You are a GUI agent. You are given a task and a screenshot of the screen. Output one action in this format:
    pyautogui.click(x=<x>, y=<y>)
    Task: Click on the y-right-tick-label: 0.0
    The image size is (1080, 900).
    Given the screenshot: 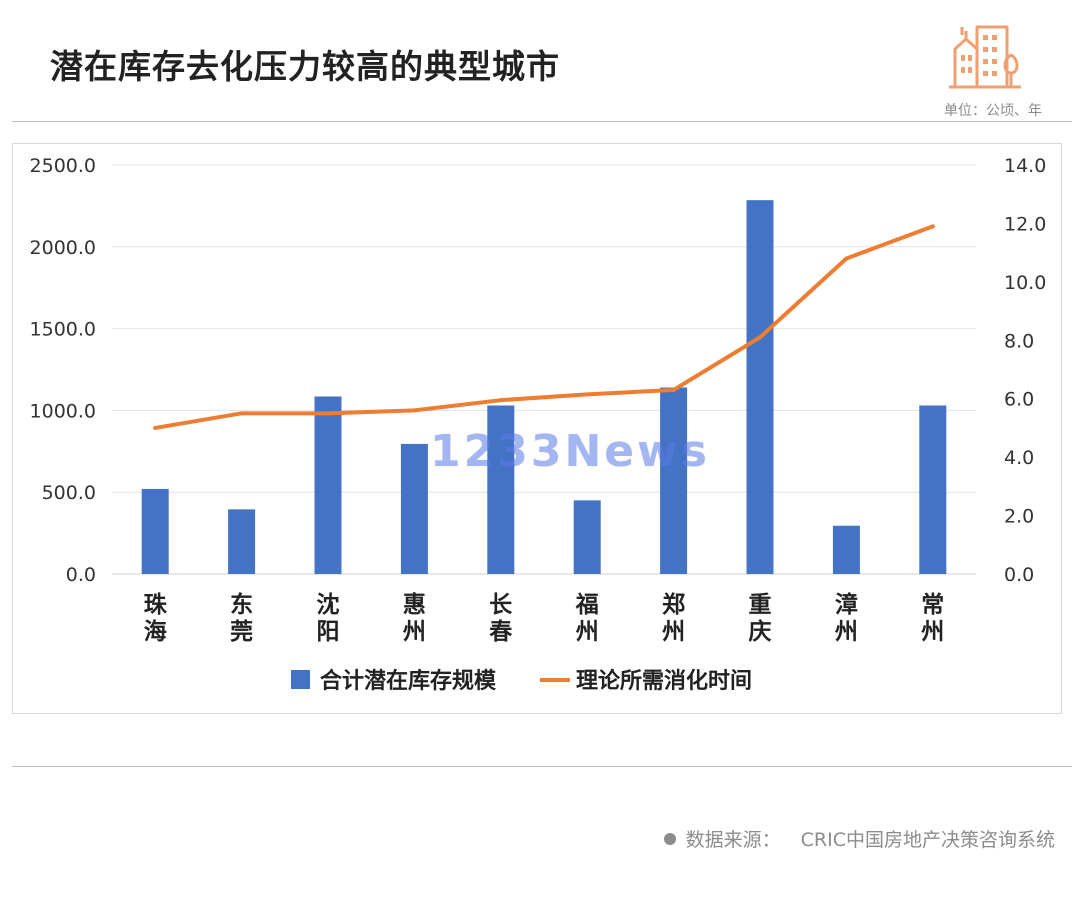 What is the action you would take?
    pyautogui.click(x=1019, y=575)
    